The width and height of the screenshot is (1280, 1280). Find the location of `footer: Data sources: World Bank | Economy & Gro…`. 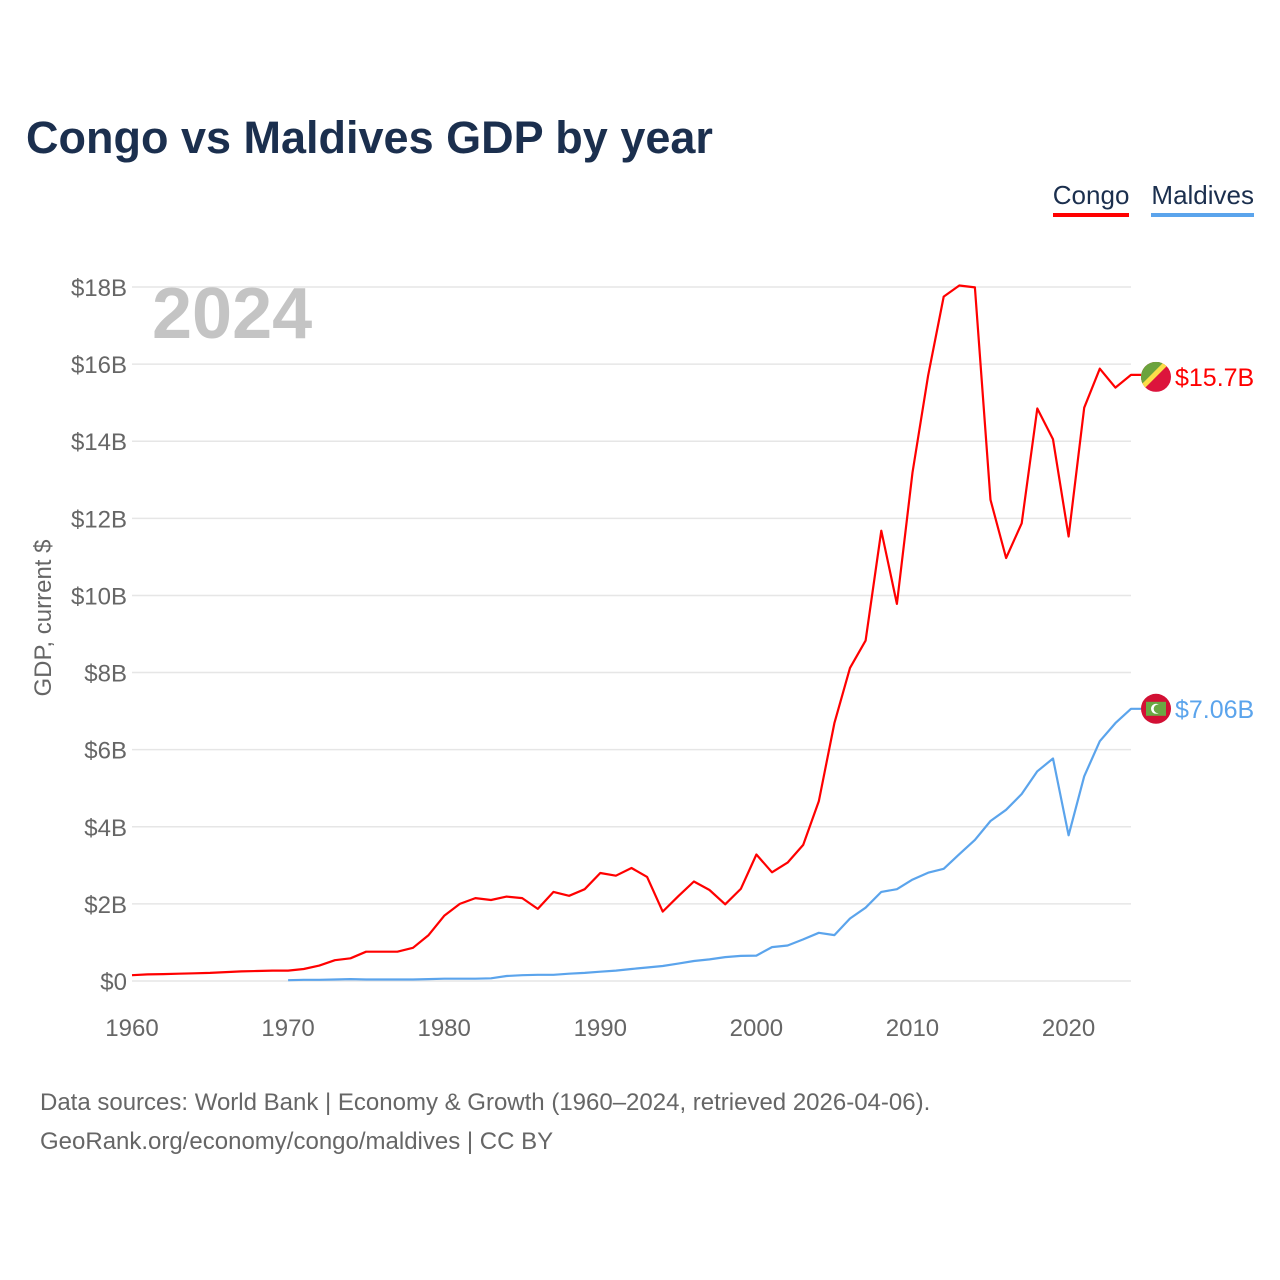

footer: Data sources: World Bank | Economy & Gro… is located at coordinates (485, 1122).